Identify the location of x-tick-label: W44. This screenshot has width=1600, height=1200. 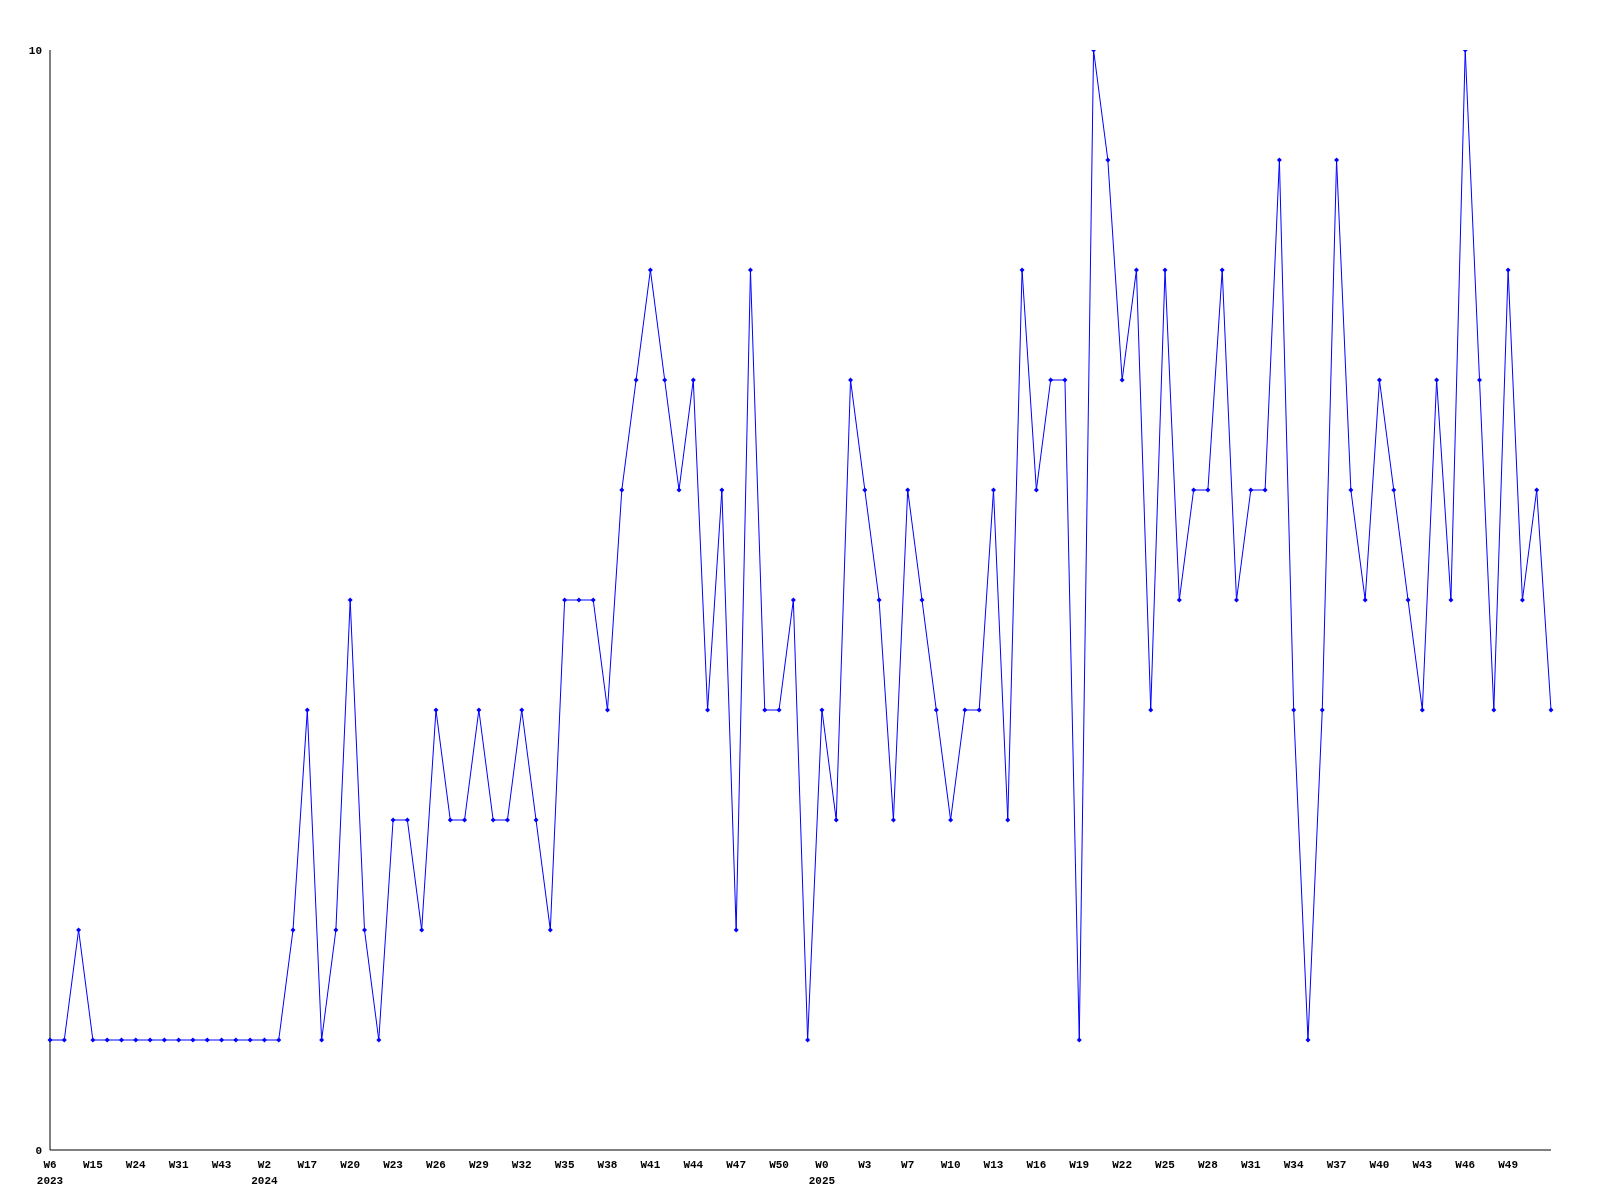
(693, 1165).